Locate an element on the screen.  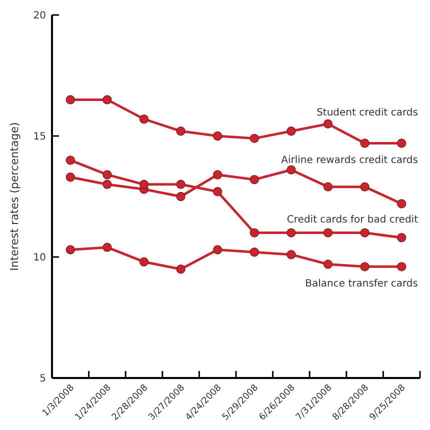
y-tick-label: 5 is located at coordinates (43, 379).